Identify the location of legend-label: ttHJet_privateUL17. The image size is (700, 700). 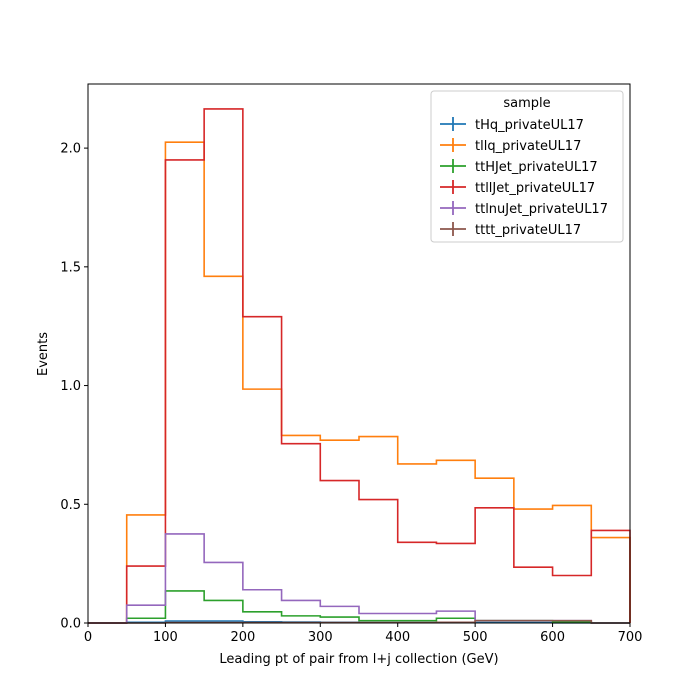
(536, 167).